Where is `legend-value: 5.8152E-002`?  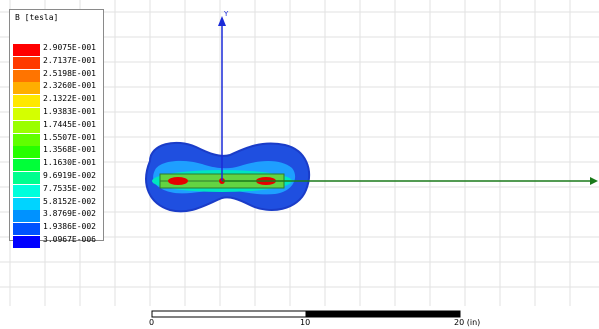 legend-value: 5.8152E-002 is located at coordinates (69, 201).